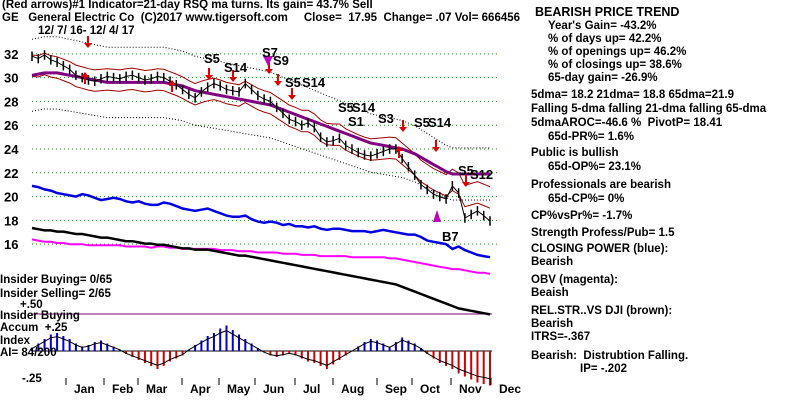  I want to click on y-tick-28: 28, so click(11, 101).